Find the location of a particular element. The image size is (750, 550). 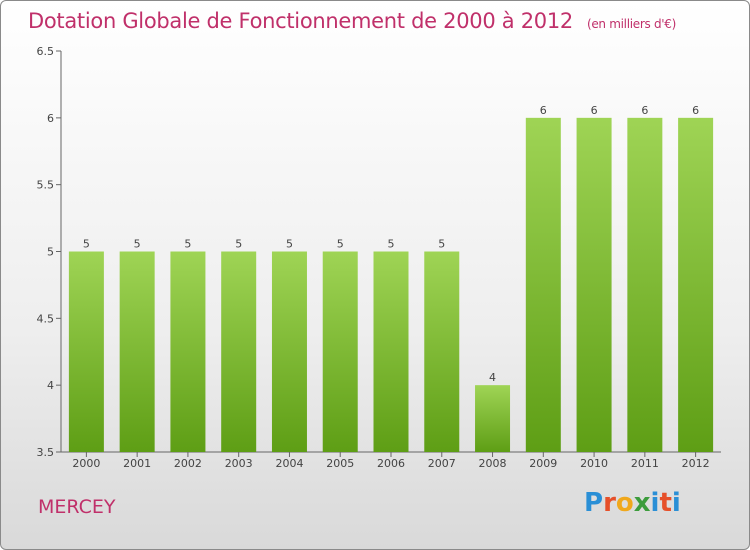

y-tick-label: 5 is located at coordinates (50, 252).